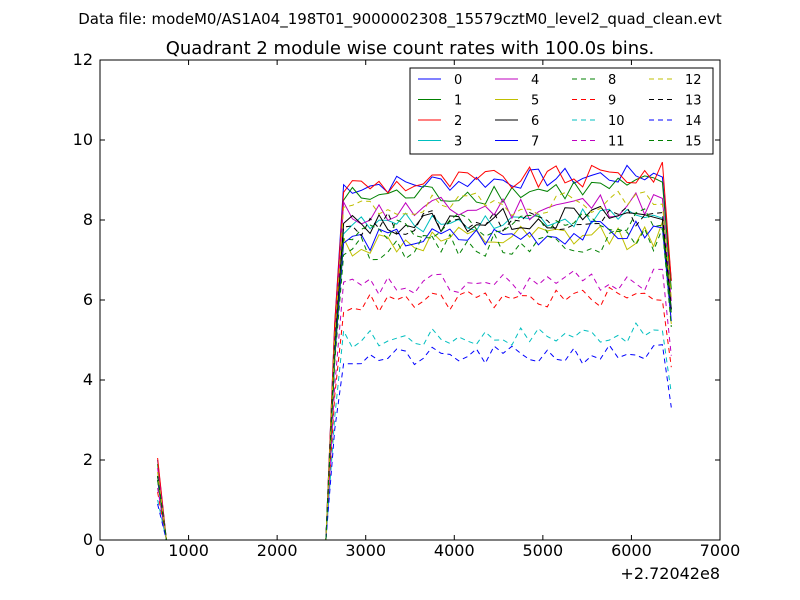 The height and width of the screenshot is (600, 800). What do you see at coordinates (83, 139) in the screenshot?
I see `y-tick-label: 10` at bounding box center [83, 139].